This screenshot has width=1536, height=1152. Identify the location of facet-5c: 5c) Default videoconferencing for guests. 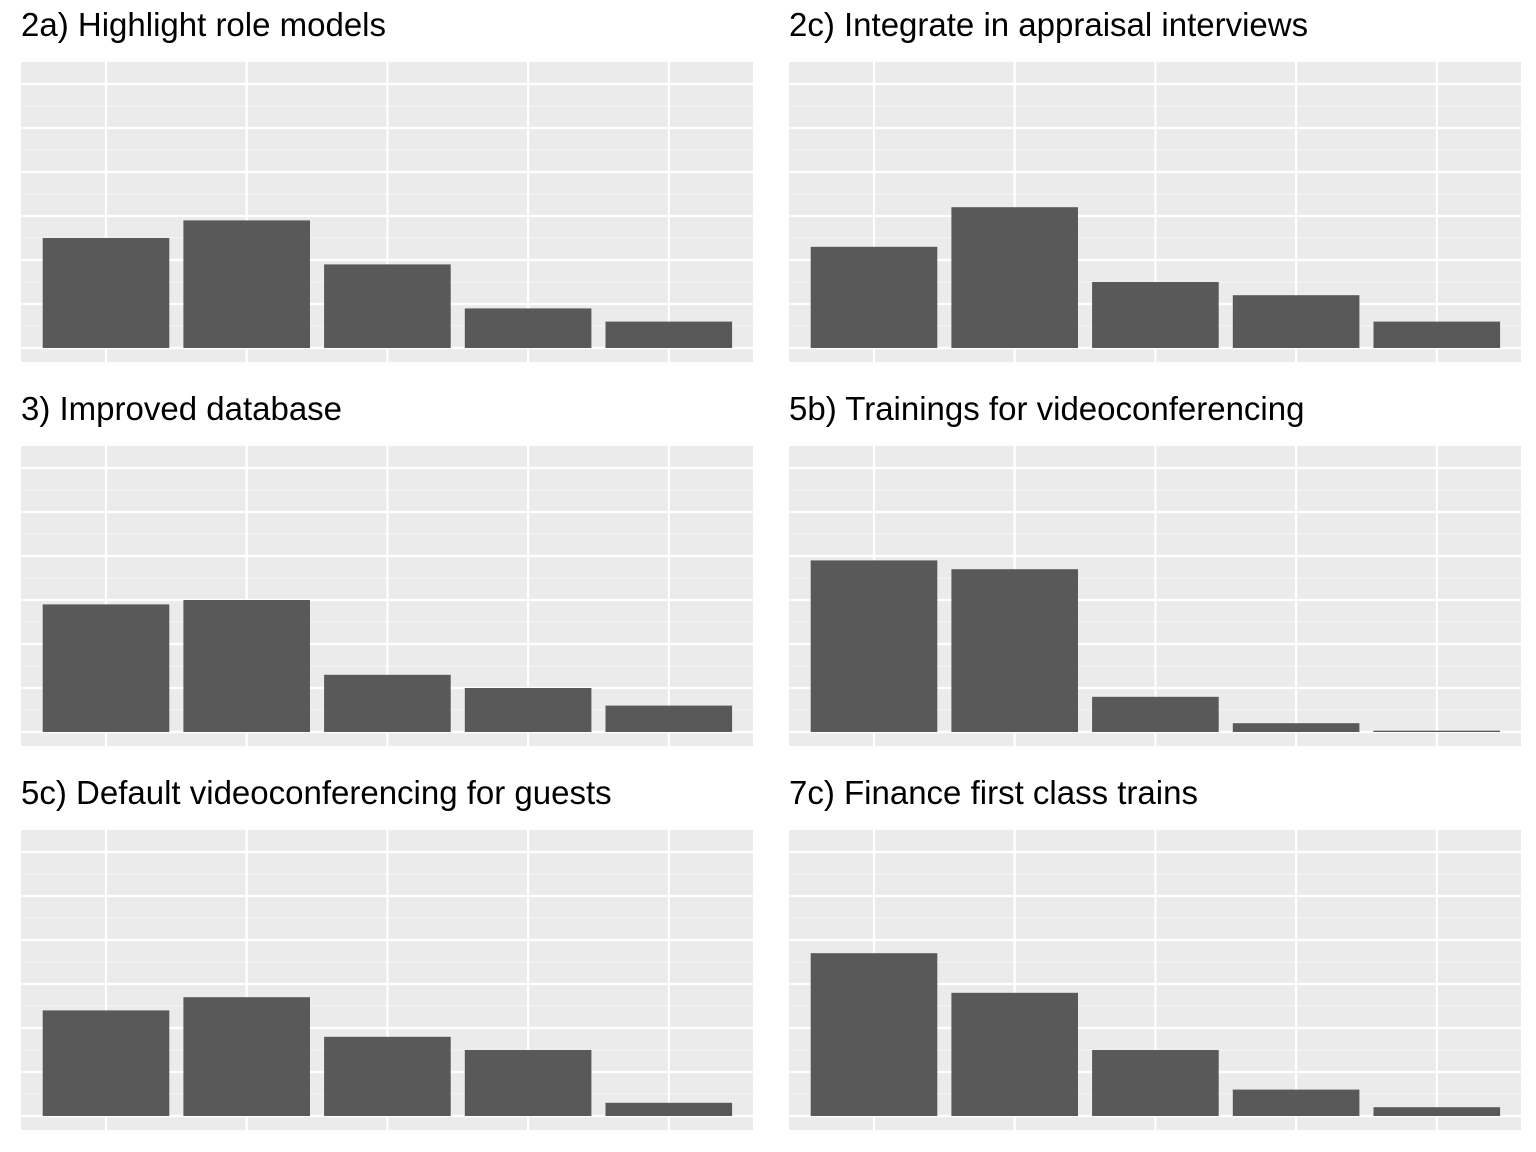
(387, 949).